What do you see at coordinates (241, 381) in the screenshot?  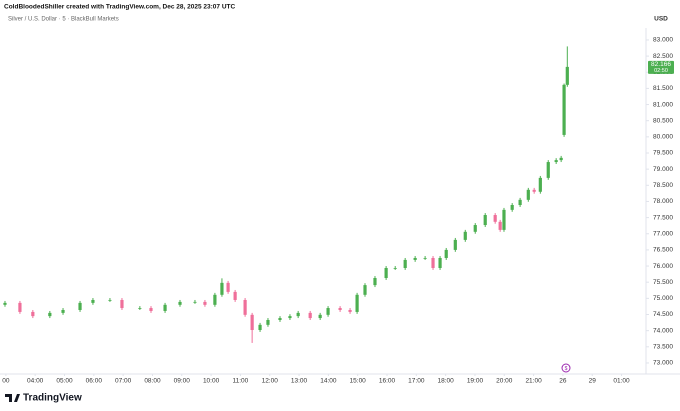 I see `x-tick-label: 11:00` at bounding box center [241, 381].